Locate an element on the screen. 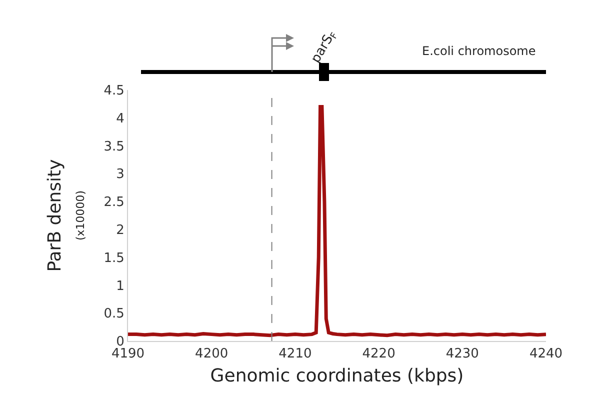 This screenshot has height=414, width=610. x-tick-label: 4190 is located at coordinates (128, 354).